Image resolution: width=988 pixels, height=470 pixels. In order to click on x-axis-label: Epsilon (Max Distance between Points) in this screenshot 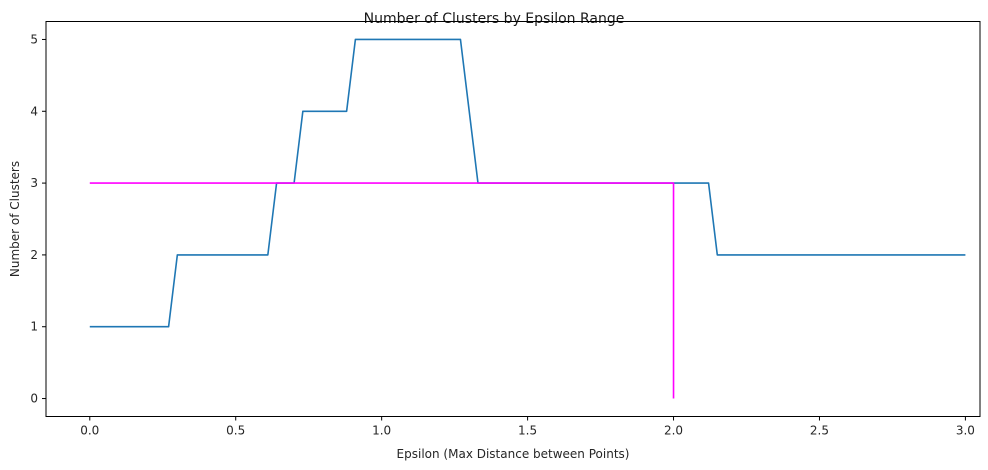, I will do `click(513, 454)`.